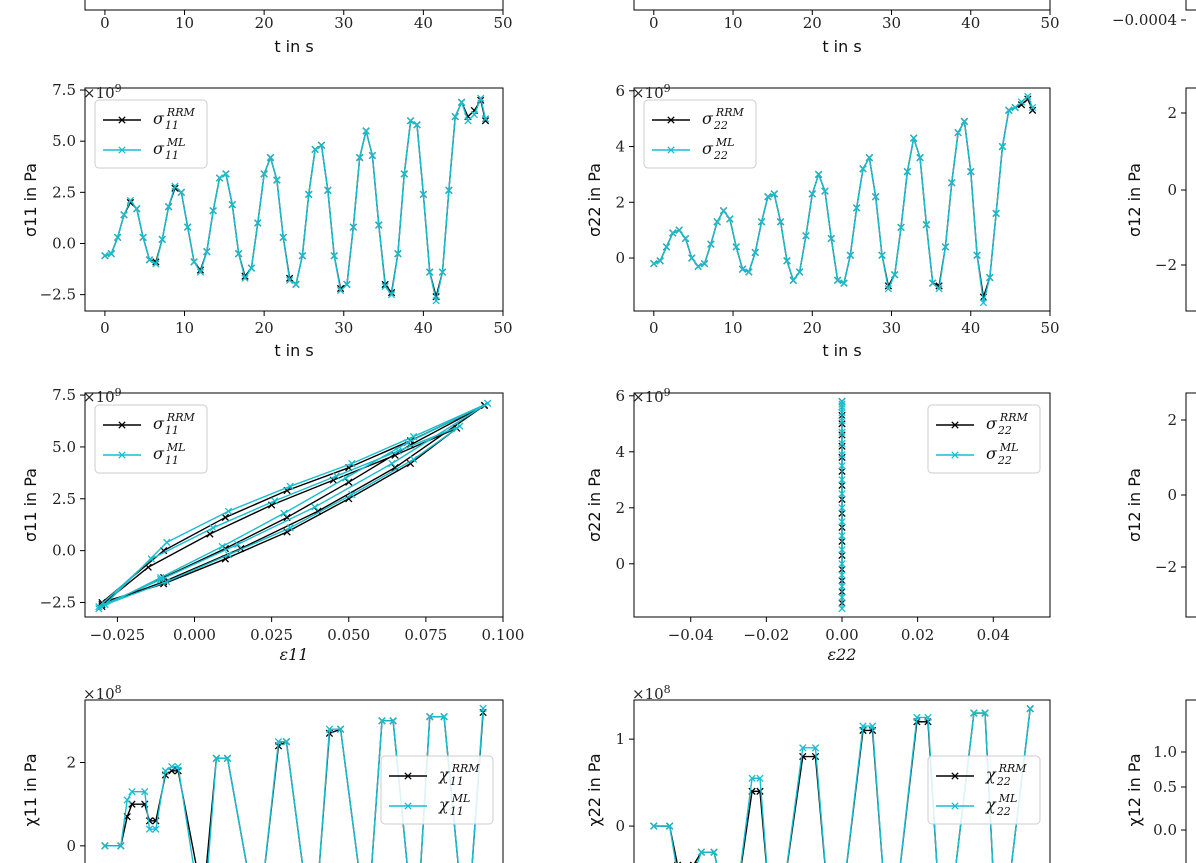 The image size is (1196, 863). What do you see at coordinates (425, 635) in the screenshot?
I see `x-tick-label: 0.075` at bounding box center [425, 635].